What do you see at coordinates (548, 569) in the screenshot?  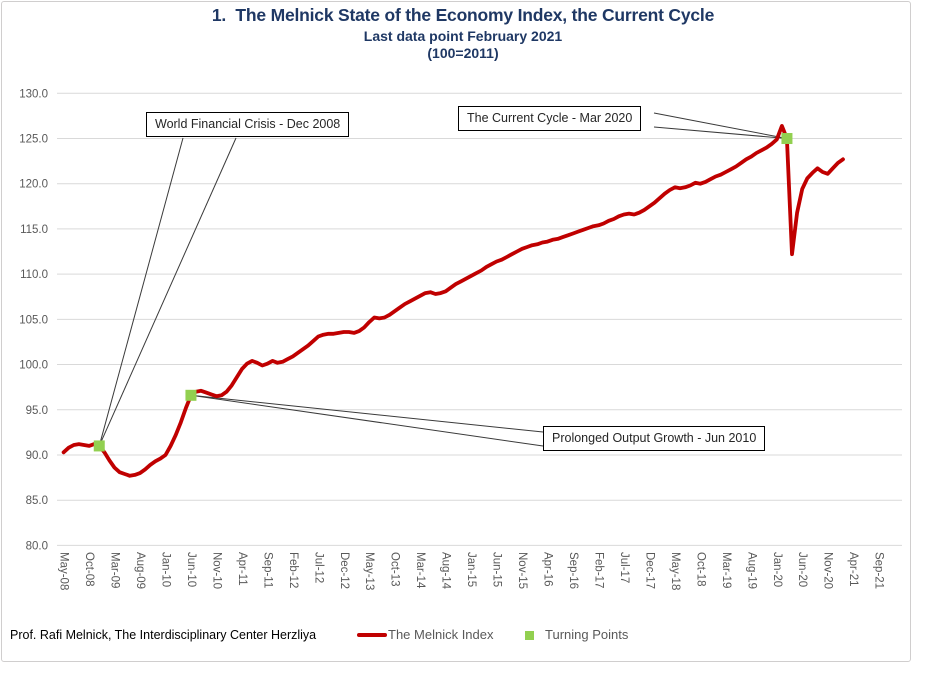 I see `x-tick-label: Apr-16` at bounding box center [548, 569].